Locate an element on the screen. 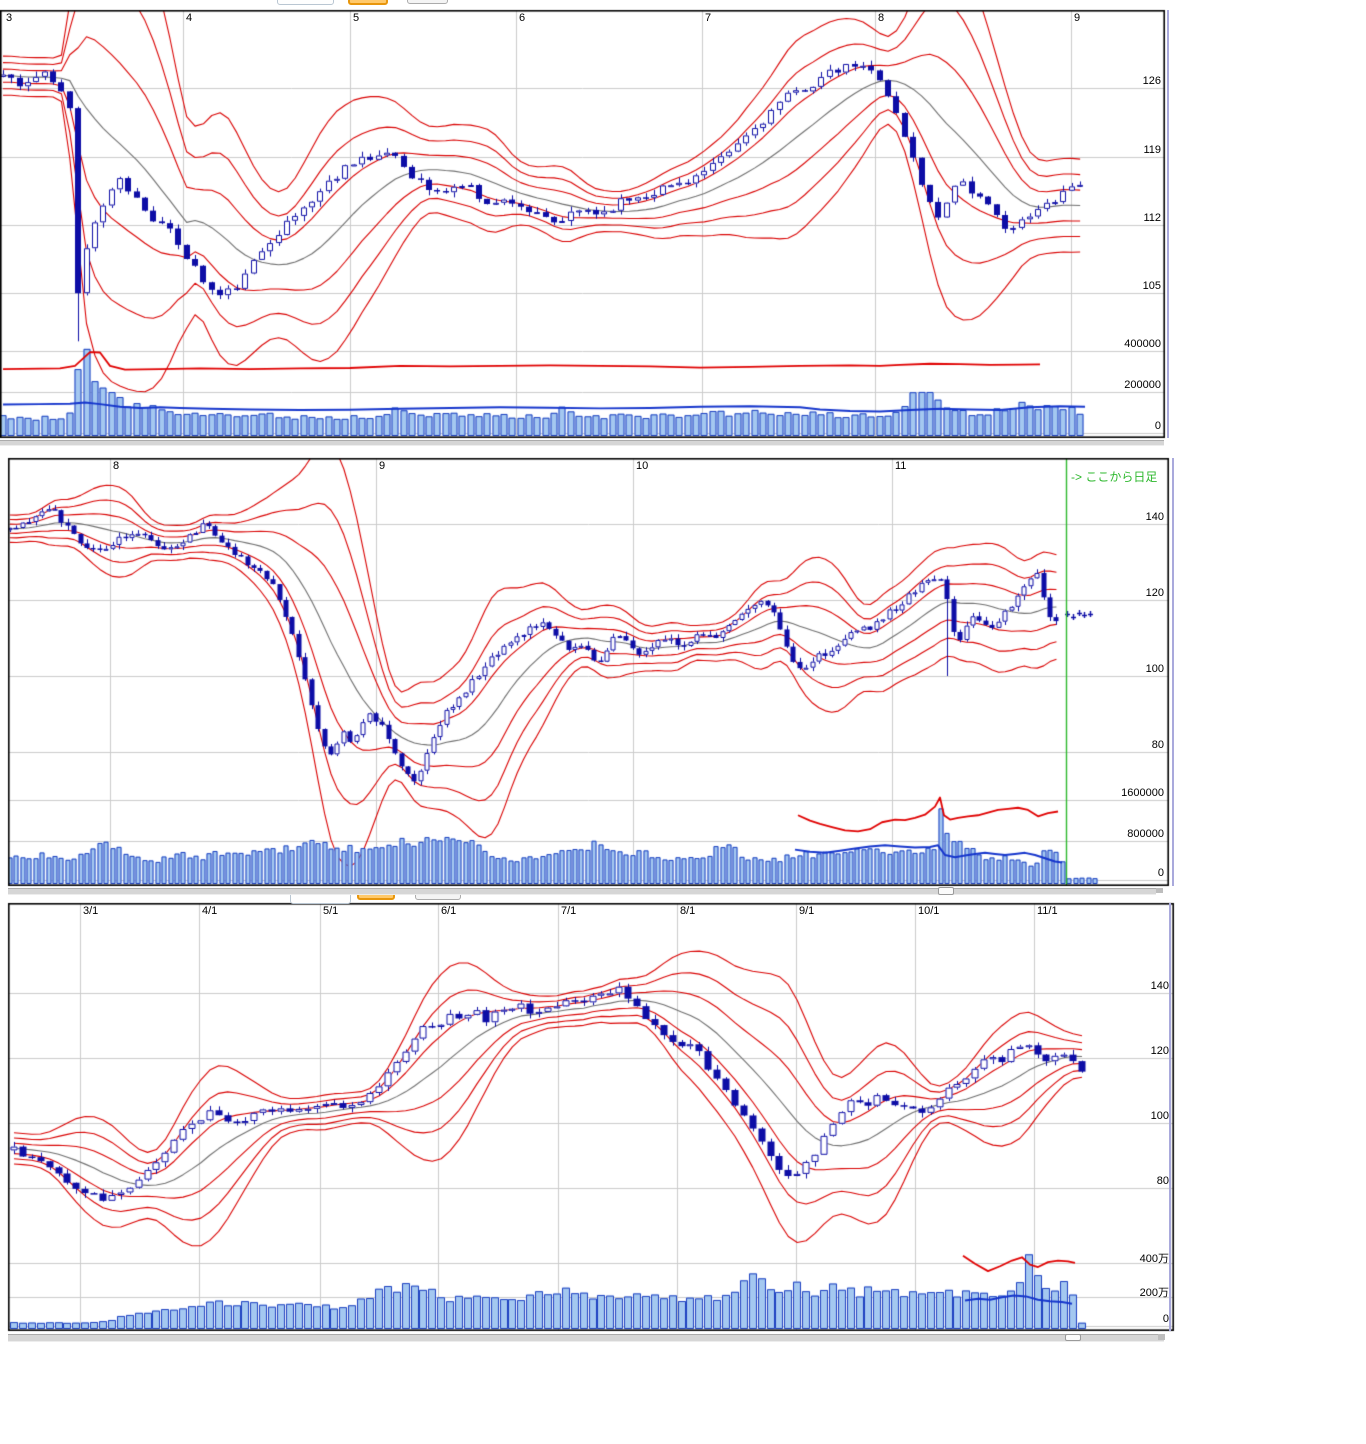 The width and height of the screenshot is (1366, 1444). y-axis-label: 1600000 is located at coordinates (1142, 793).